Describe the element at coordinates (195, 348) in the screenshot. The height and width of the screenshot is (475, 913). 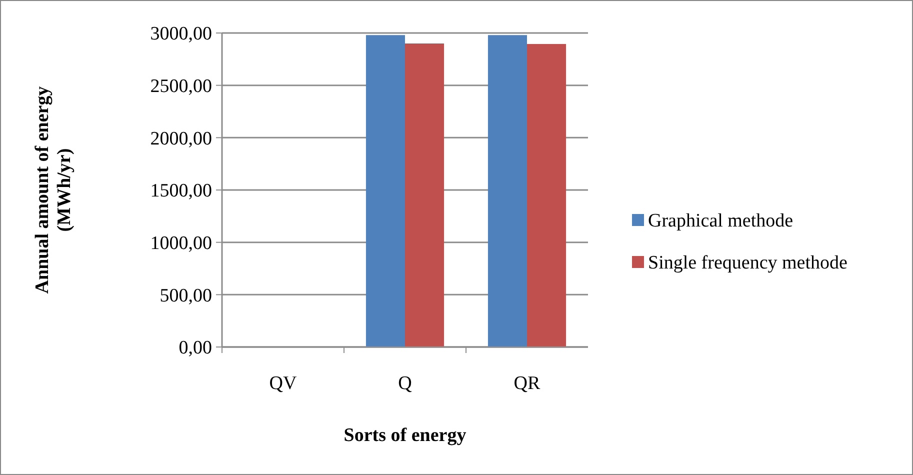
I see `y-tick-label: 0,00` at that location.